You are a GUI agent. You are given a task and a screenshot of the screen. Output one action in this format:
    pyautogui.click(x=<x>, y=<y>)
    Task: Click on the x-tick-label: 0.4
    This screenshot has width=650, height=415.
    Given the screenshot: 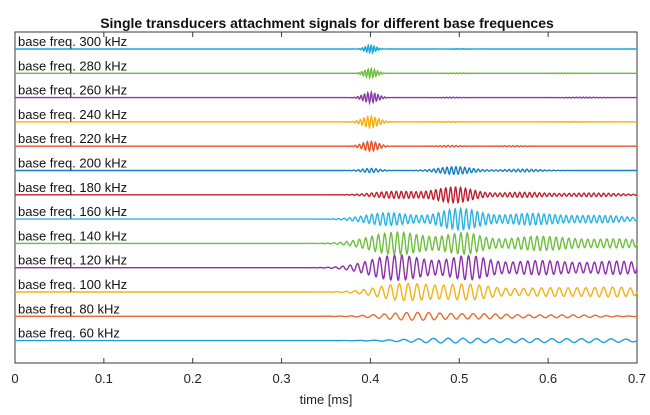 What is the action you would take?
    pyautogui.click(x=370, y=378)
    